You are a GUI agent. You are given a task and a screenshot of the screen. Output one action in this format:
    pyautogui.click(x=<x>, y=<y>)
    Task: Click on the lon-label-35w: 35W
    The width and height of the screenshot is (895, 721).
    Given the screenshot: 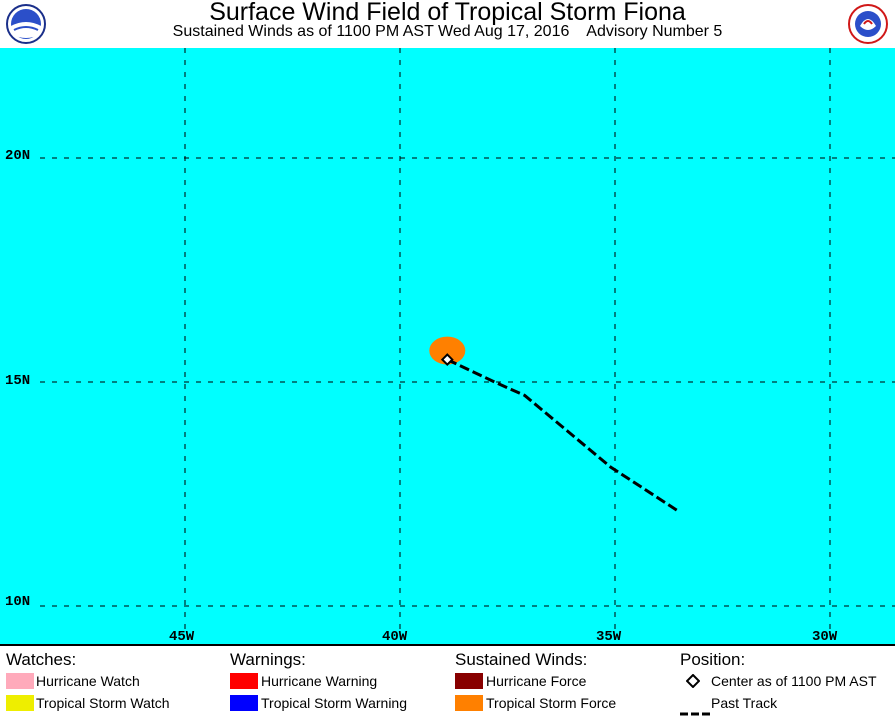 What is the action you would take?
    pyautogui.click(x=609, y=637)
    